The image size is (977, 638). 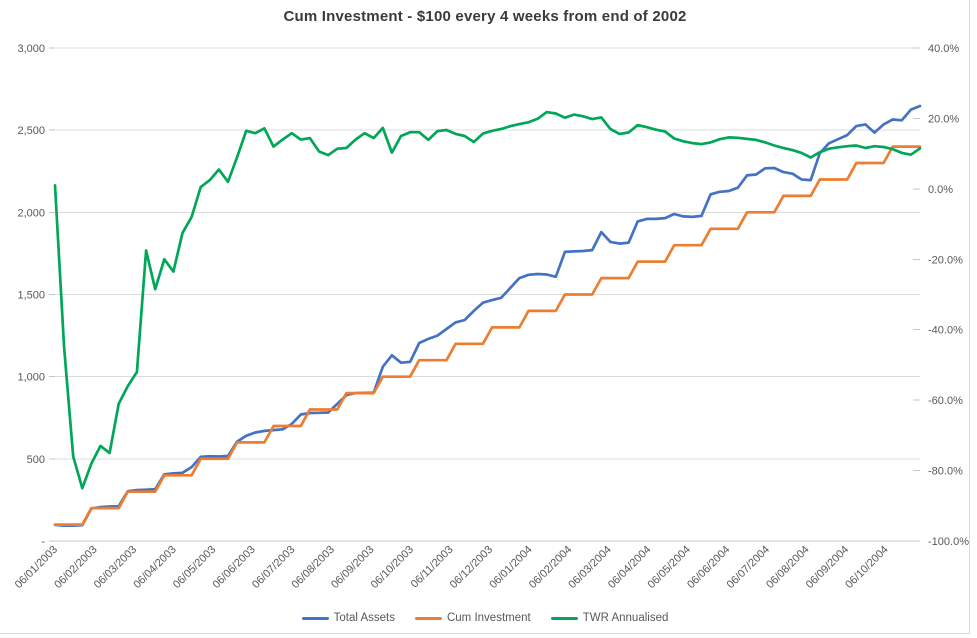 What do you see at coordinates (488, 618) in the screenshot?
I see `legend-label: Cum Investment` at bounding box center [488, 618].